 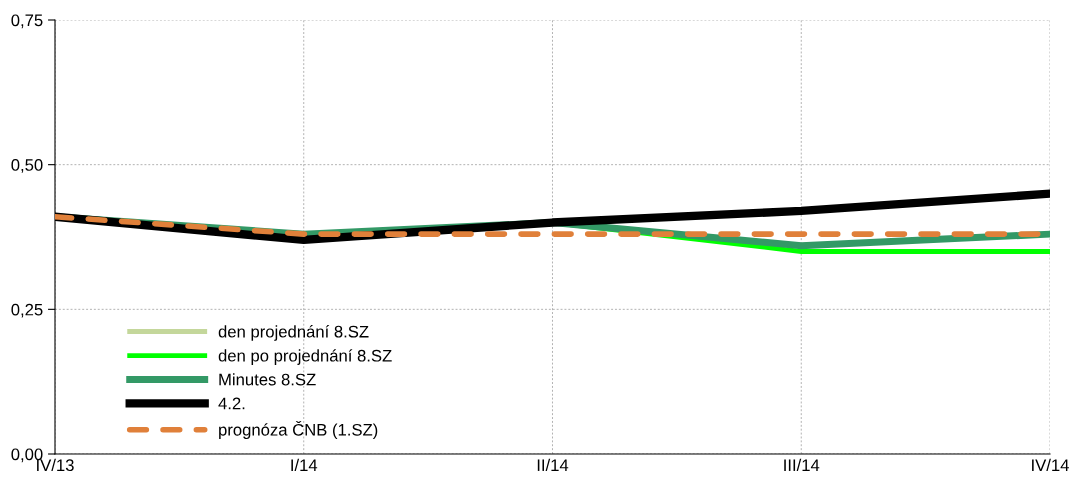 What do you see at coordinates (267, 379) in the screenshot?
I see `legend-label: Minutes 8.SZ` at bounding box center [267, 379].